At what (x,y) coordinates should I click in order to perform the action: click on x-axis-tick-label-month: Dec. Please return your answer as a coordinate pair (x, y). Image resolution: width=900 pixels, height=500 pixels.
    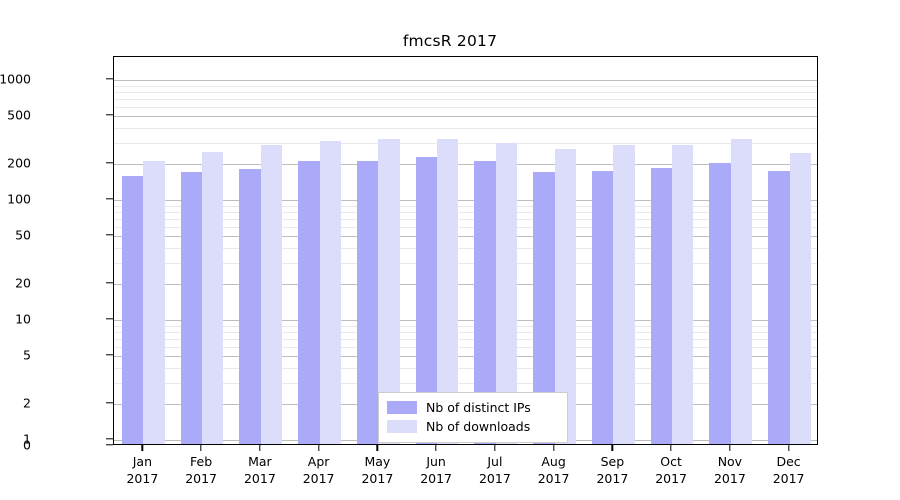
    Looking at the image, I should click on (788, 461).